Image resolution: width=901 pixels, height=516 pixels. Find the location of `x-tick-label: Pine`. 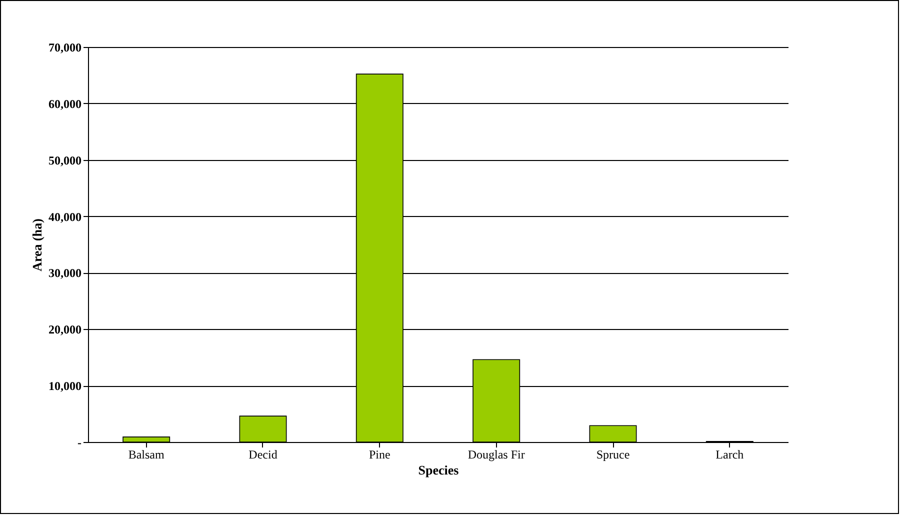

x-tick-label: Pine is located at coordinates (379, 455).